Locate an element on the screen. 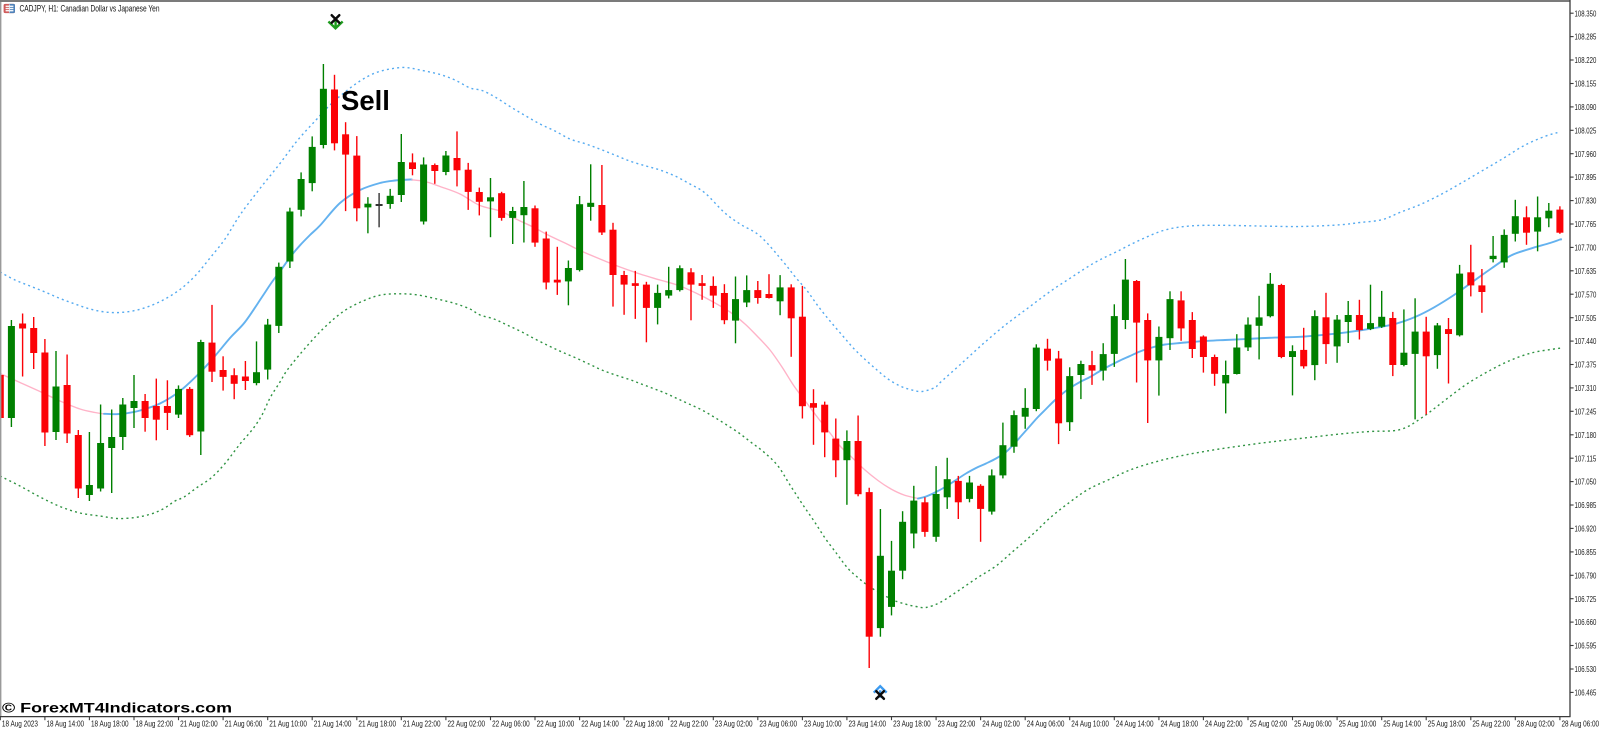  svg-text: 106.725 is located at coordinates (1586, 599).